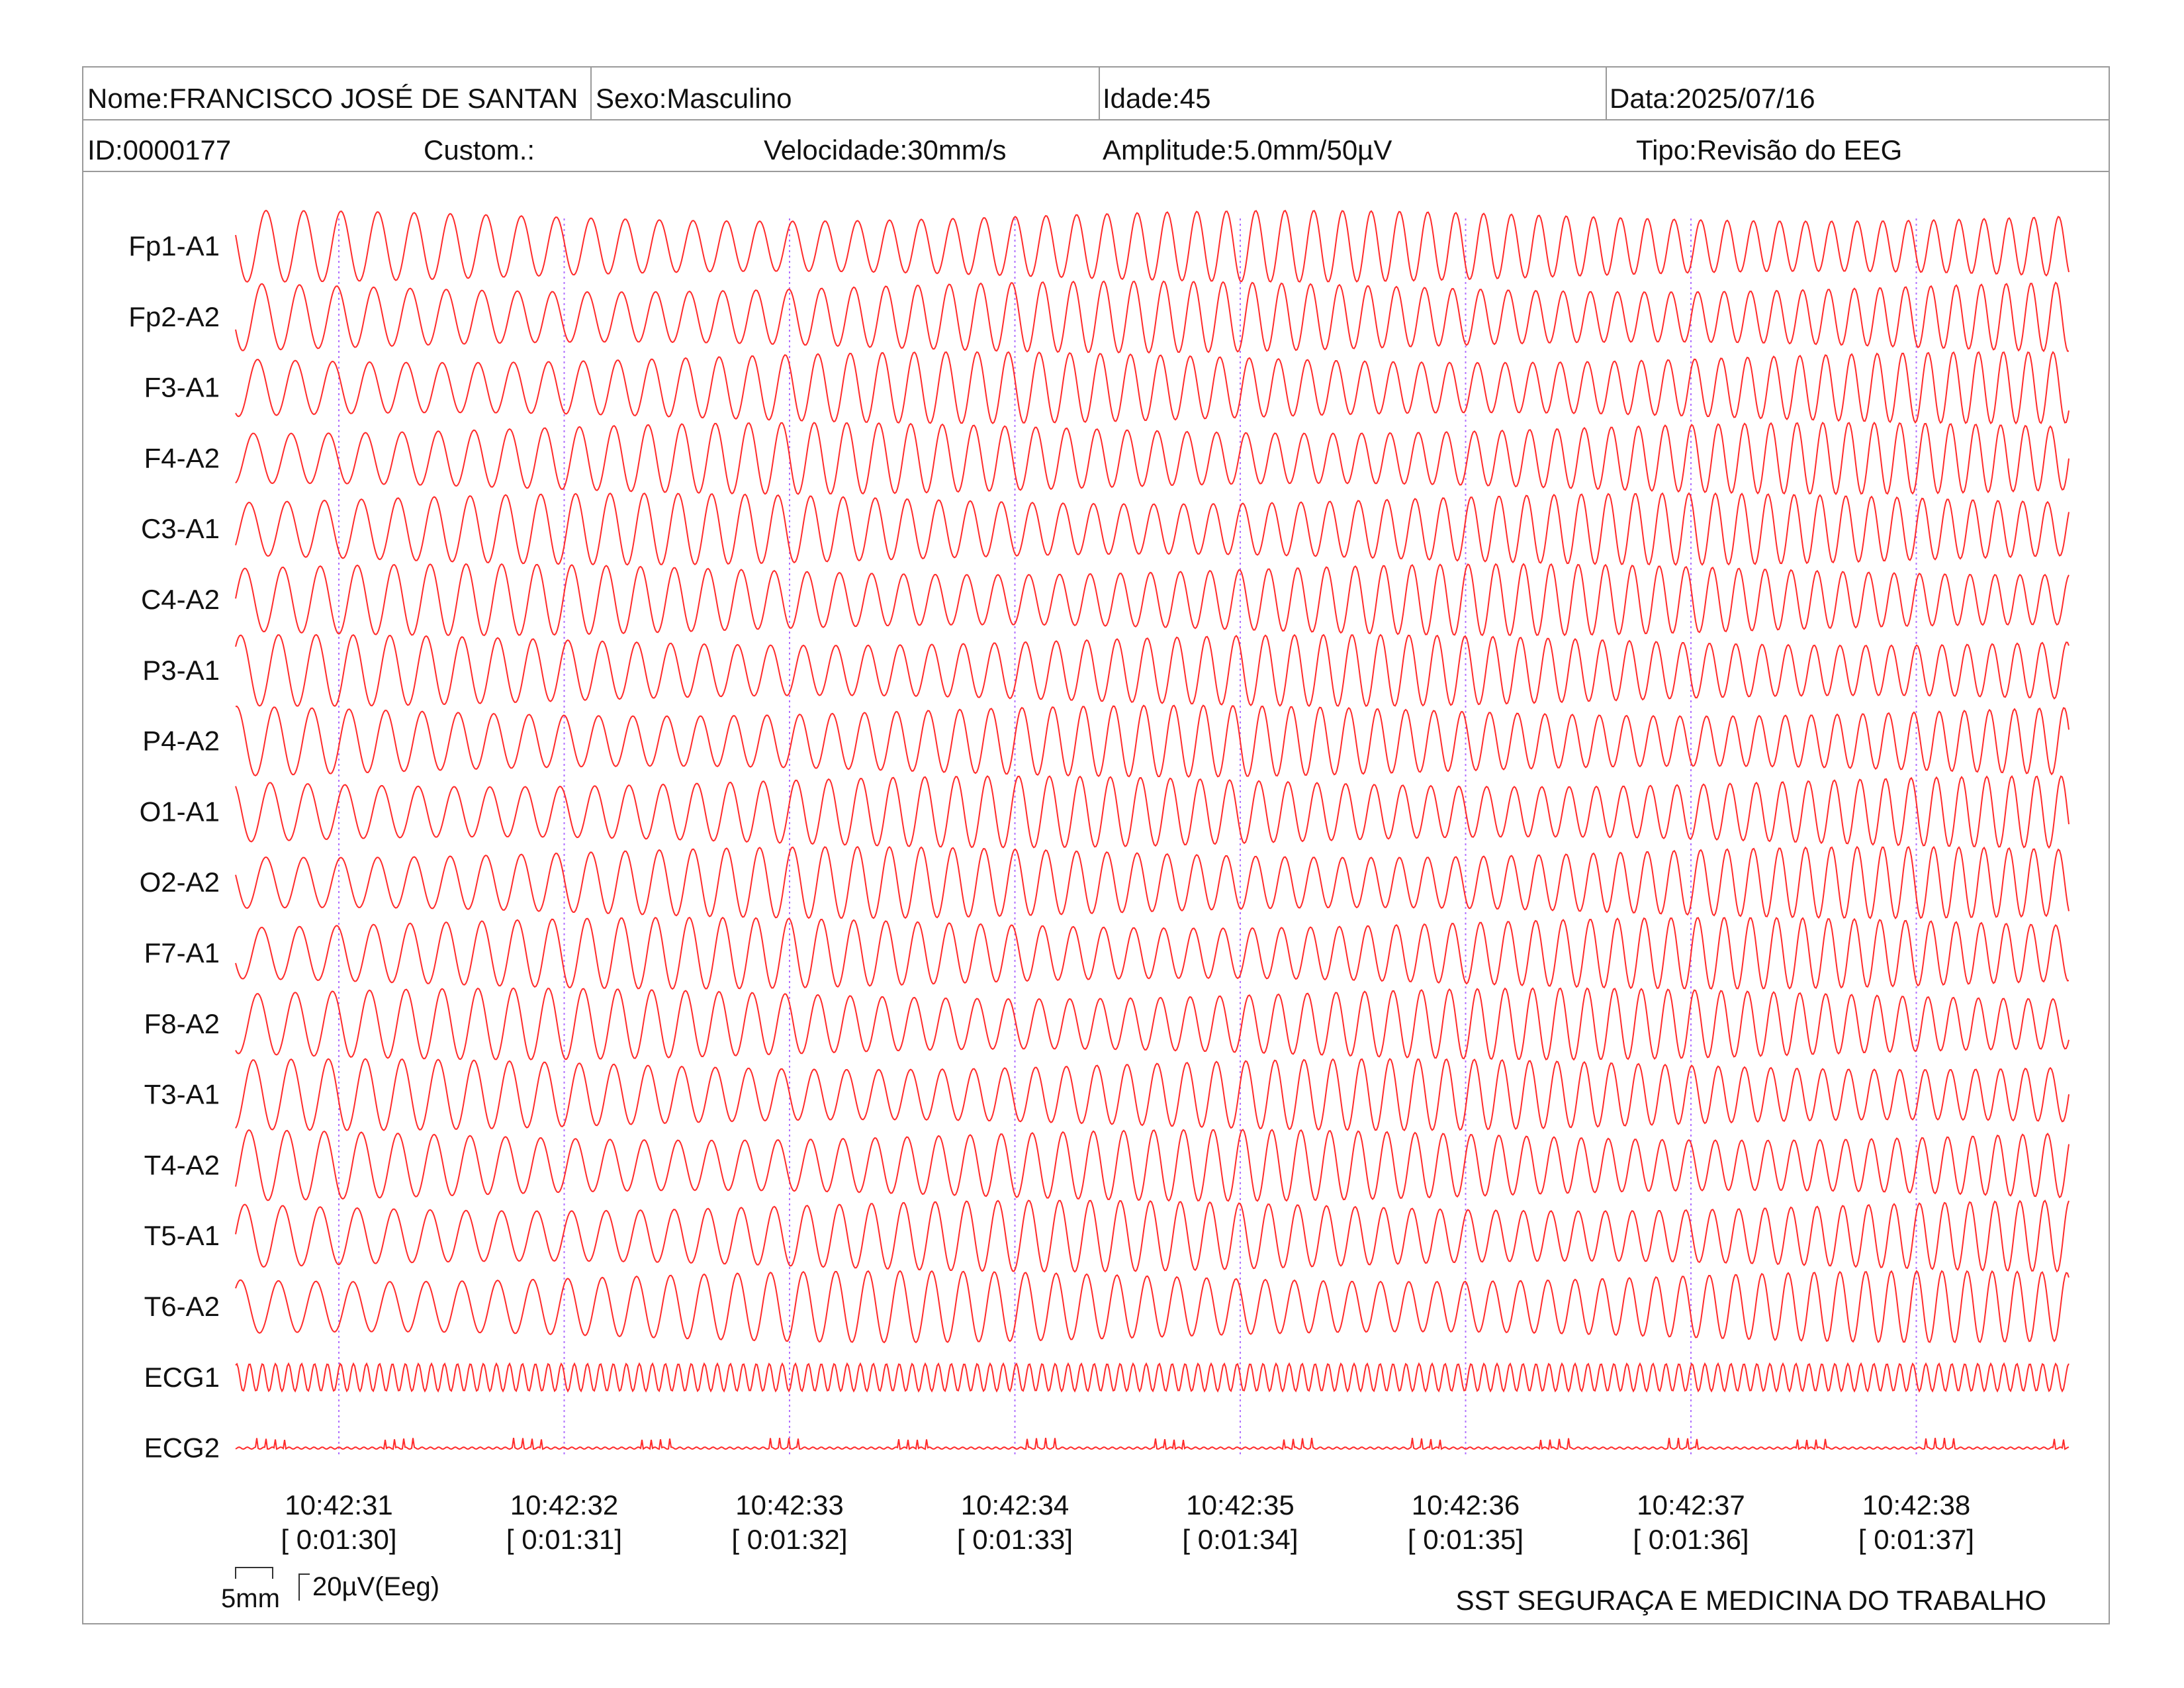 The width and height of the screenshot is (2184, 1688). Describe the element at coordinates (1247, 149) in the screenshot. I see `amplitude-setting: Amplitude:5.0mm/50µV` at that location.